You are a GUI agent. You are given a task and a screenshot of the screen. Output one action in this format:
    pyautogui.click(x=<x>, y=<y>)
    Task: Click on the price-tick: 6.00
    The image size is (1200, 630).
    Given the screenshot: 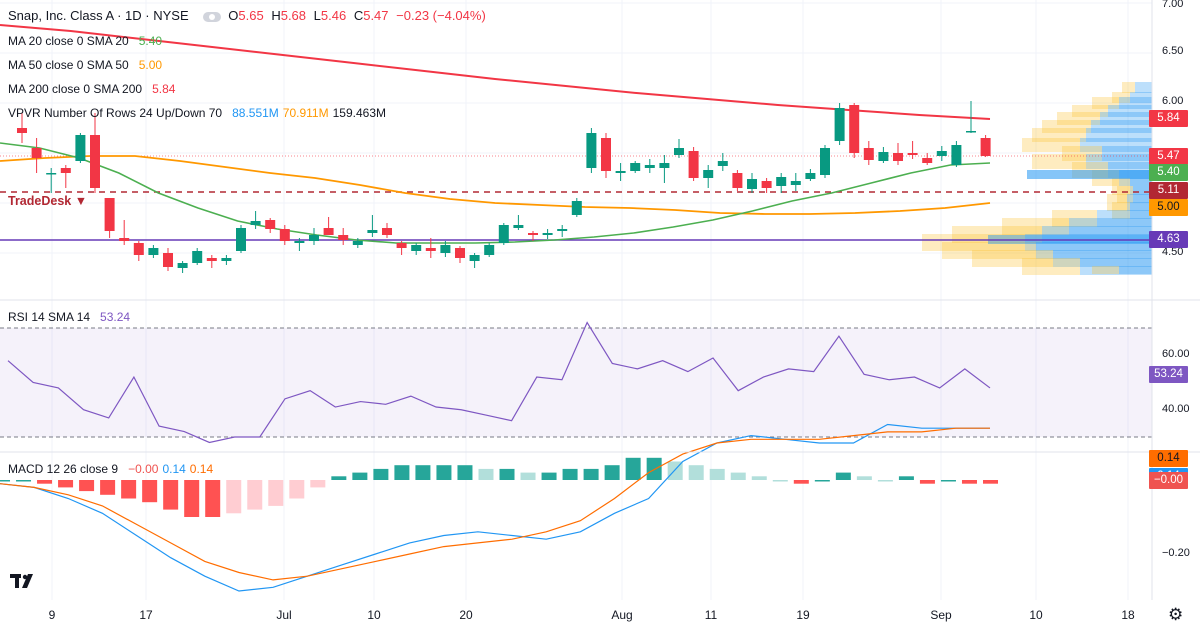 What is the action you would take?
    pyautogui.click(x=1173, y=101)
    